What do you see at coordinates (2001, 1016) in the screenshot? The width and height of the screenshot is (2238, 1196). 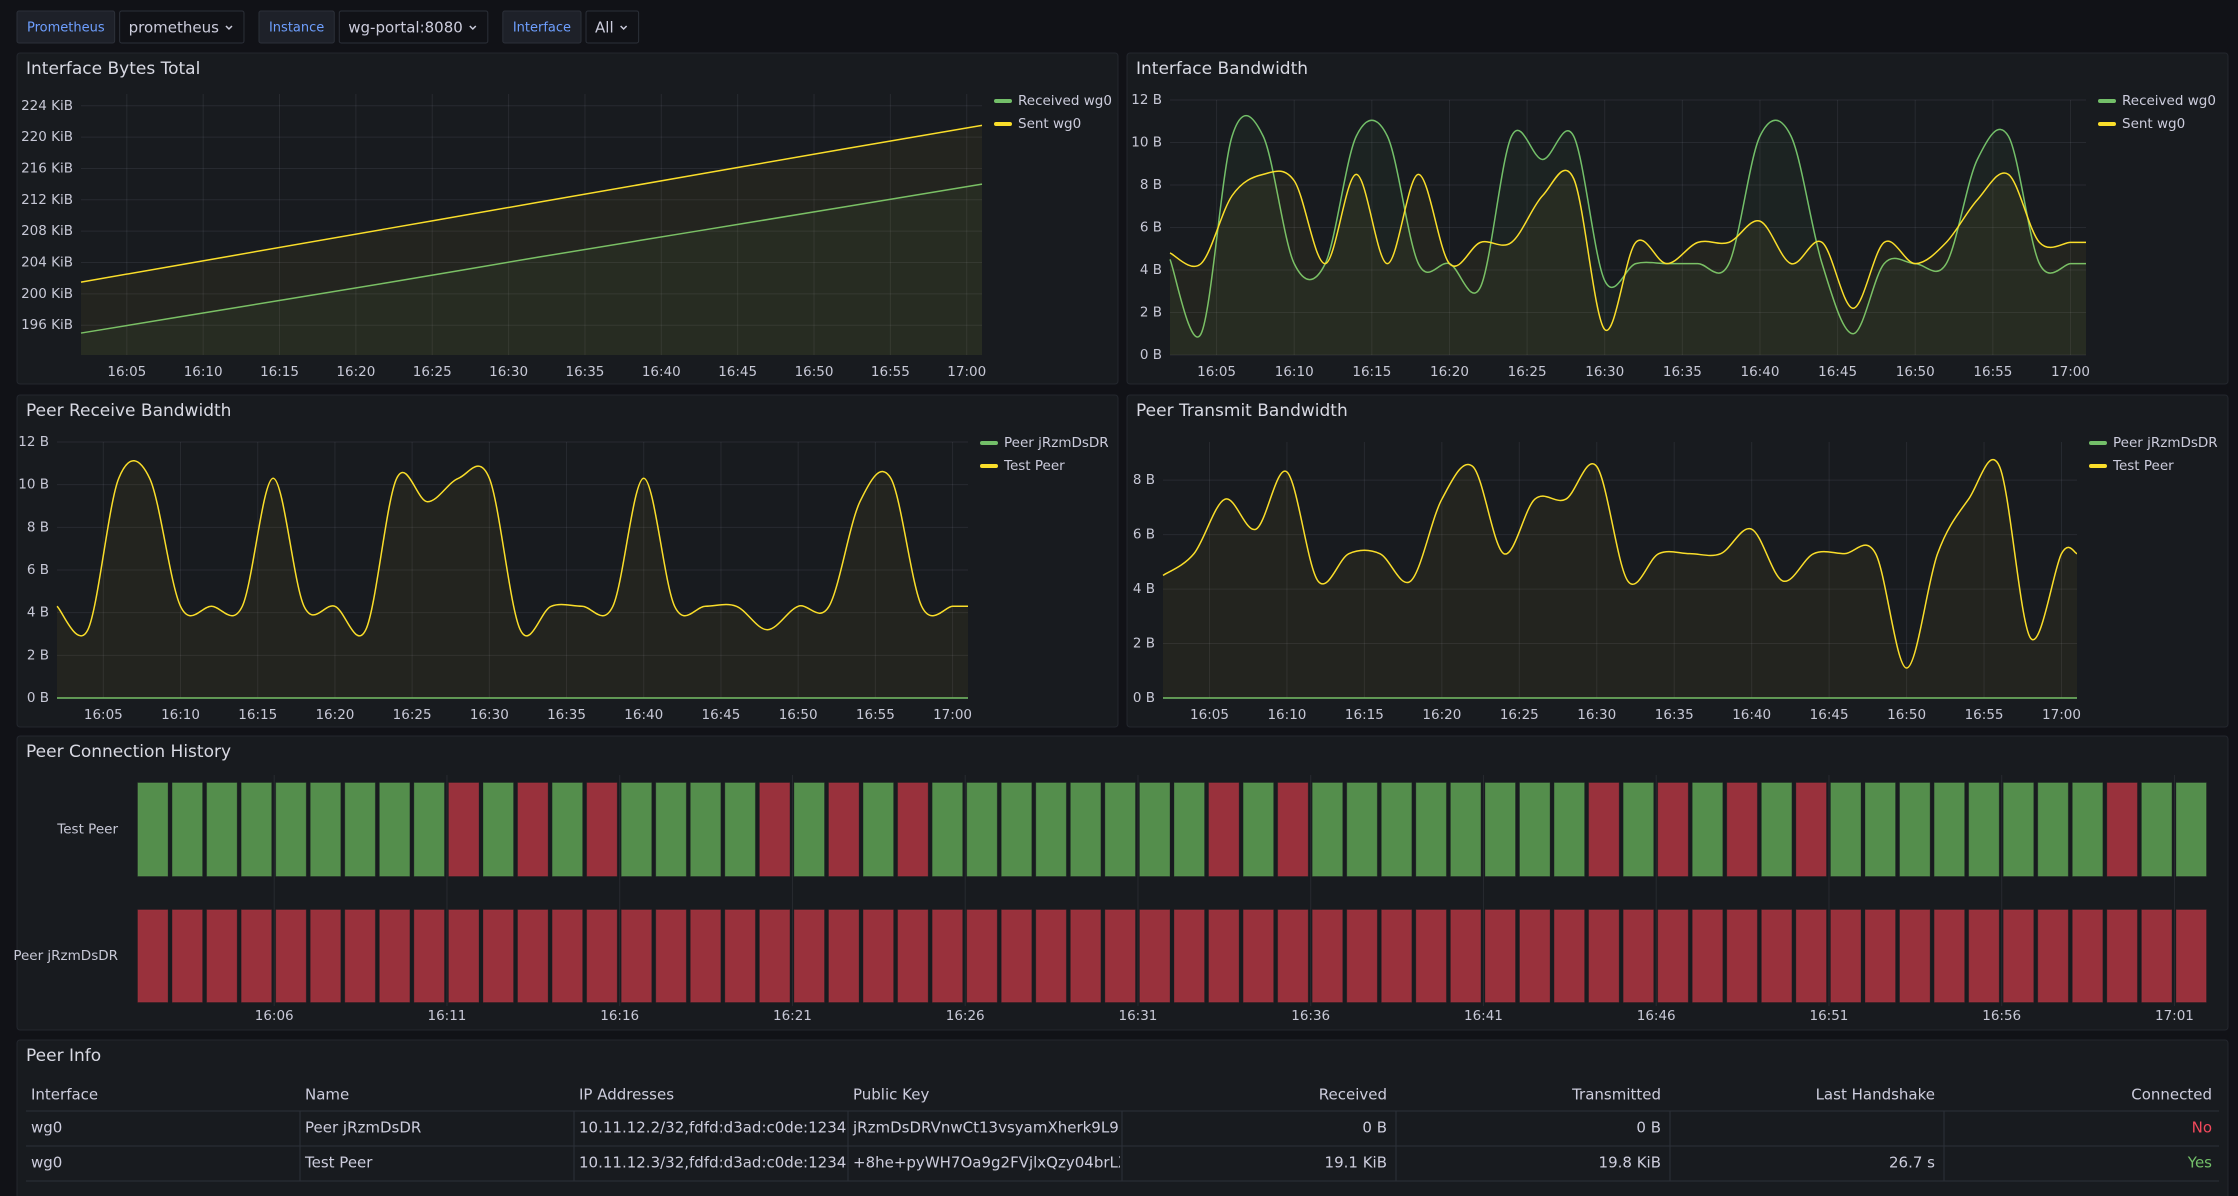 I see `x-tick-label: 16:56` at bounding box center [2001, 1016].